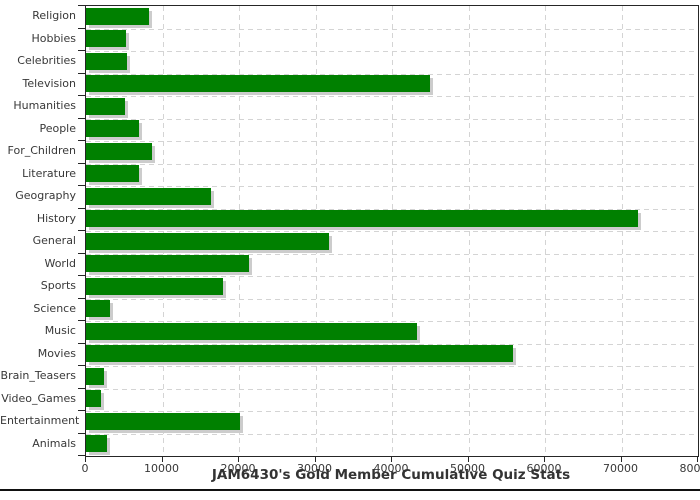  Describe the element at coordinates (60, 263) in the screenshot. I see `category-label-world: World` at that location.